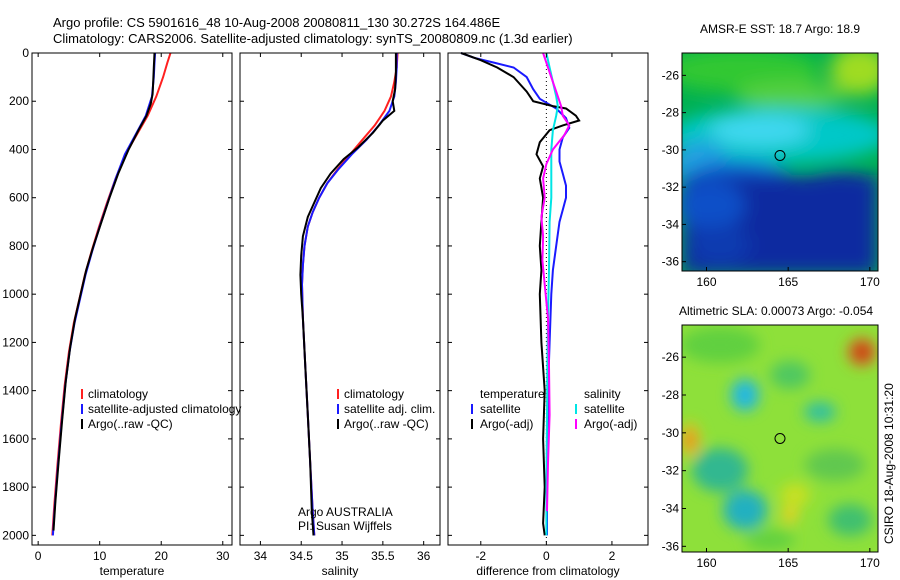 This screenshot has width=900, height=580. I want to click on sla-map-panel: Altimetric SLA: 0.00073 Argo: -0.054, so click(771, 437).